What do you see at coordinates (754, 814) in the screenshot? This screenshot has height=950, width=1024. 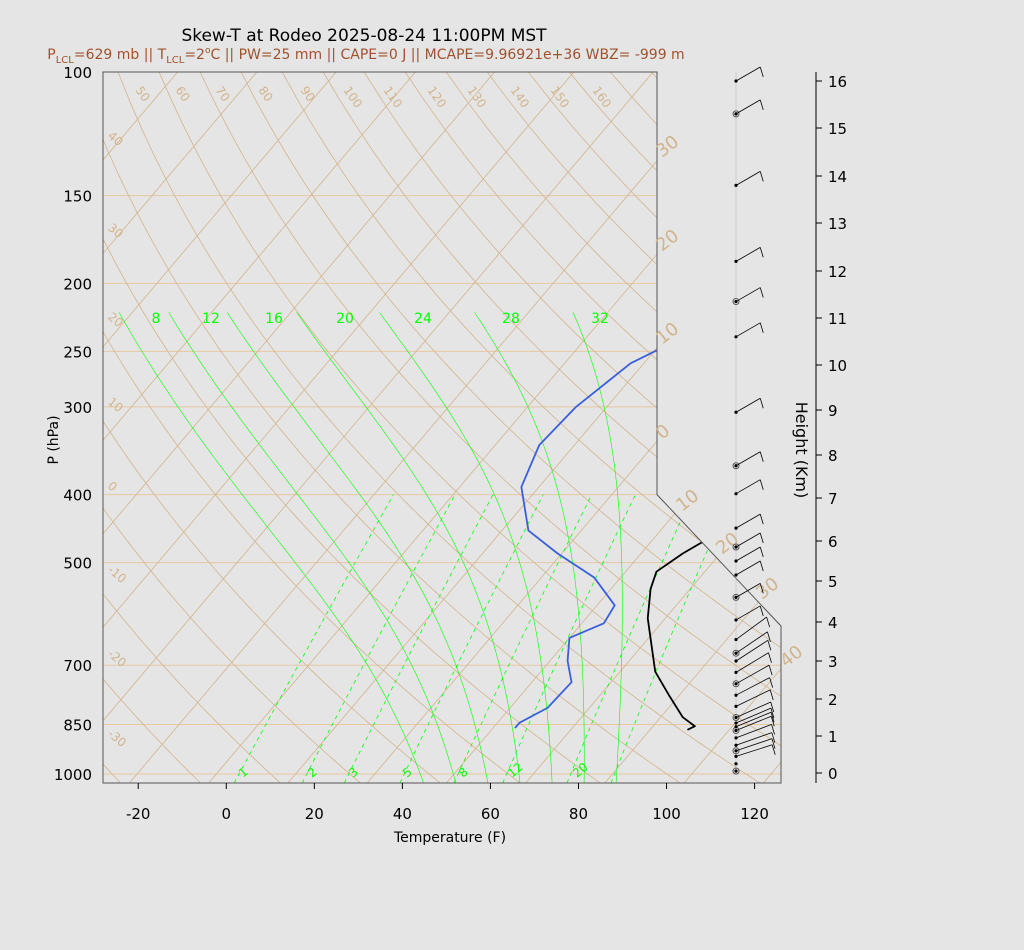 I see `x-tick-label: 120` at bounding box center [754, 814].